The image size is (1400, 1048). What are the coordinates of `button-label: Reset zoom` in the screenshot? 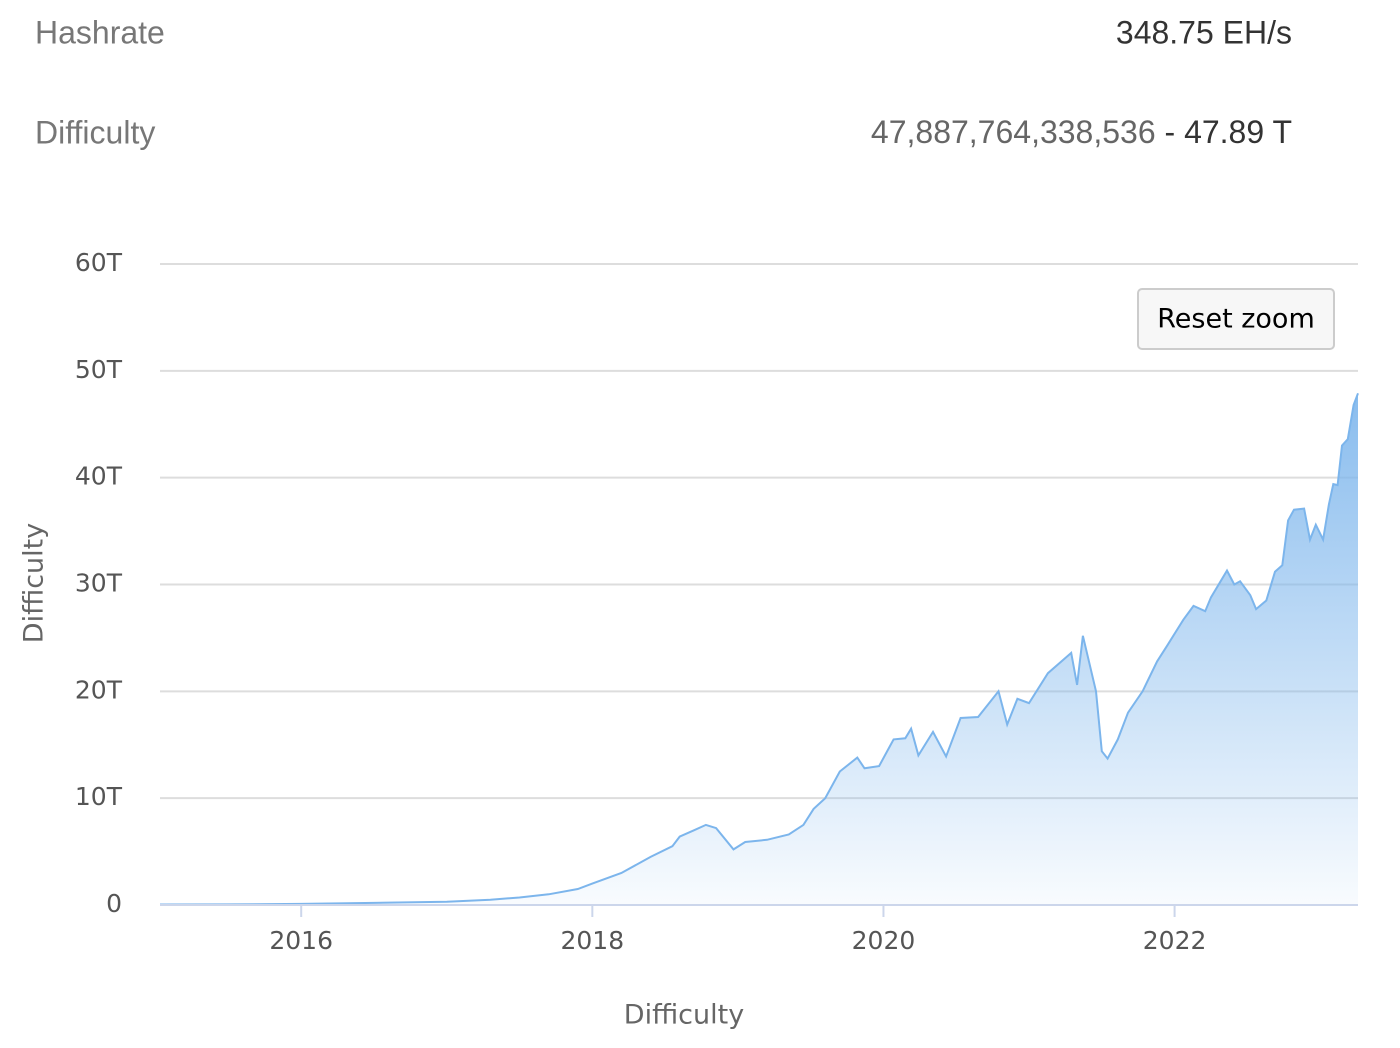 It's located at (1236, 319).